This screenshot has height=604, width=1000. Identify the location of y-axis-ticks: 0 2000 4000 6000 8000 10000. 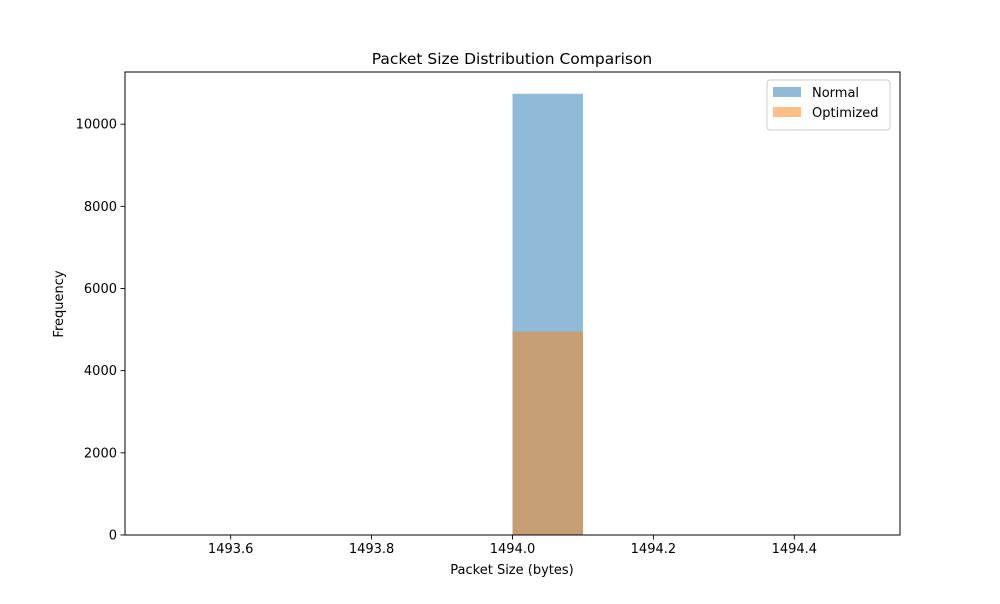
(100, 331).